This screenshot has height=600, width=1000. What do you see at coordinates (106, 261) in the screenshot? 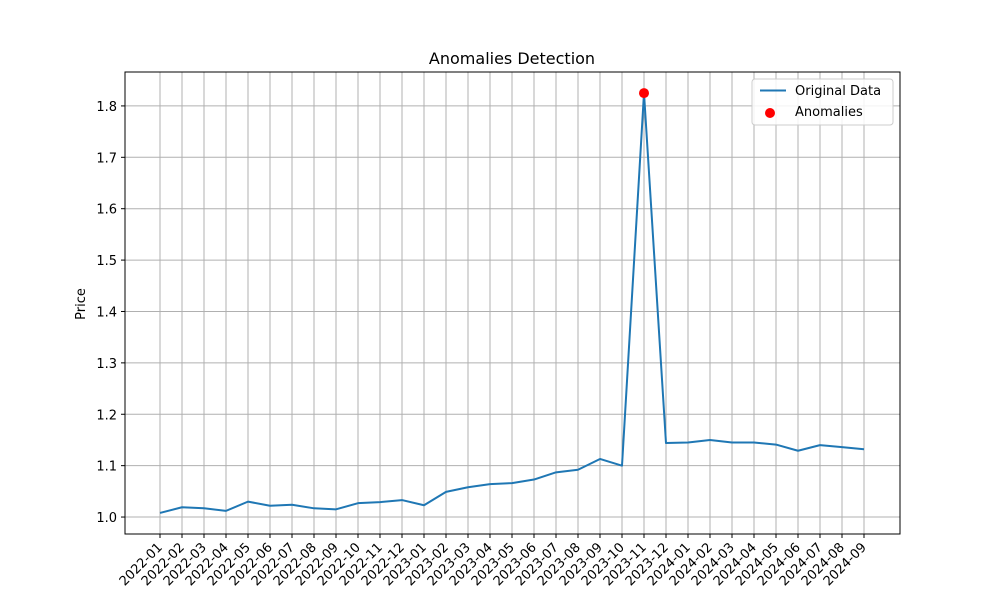
I see `y-tick-label: 1.5` at bounding box center [106, 261].